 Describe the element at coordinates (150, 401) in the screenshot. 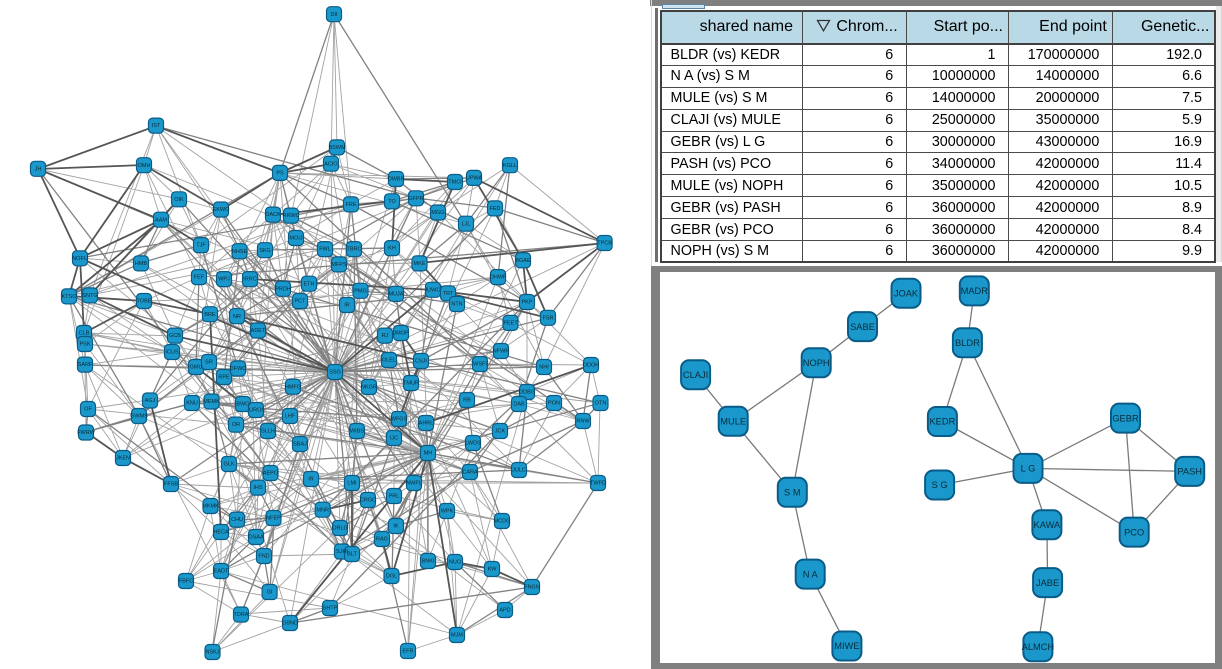

I see `svg-text: AGJ` at that location.